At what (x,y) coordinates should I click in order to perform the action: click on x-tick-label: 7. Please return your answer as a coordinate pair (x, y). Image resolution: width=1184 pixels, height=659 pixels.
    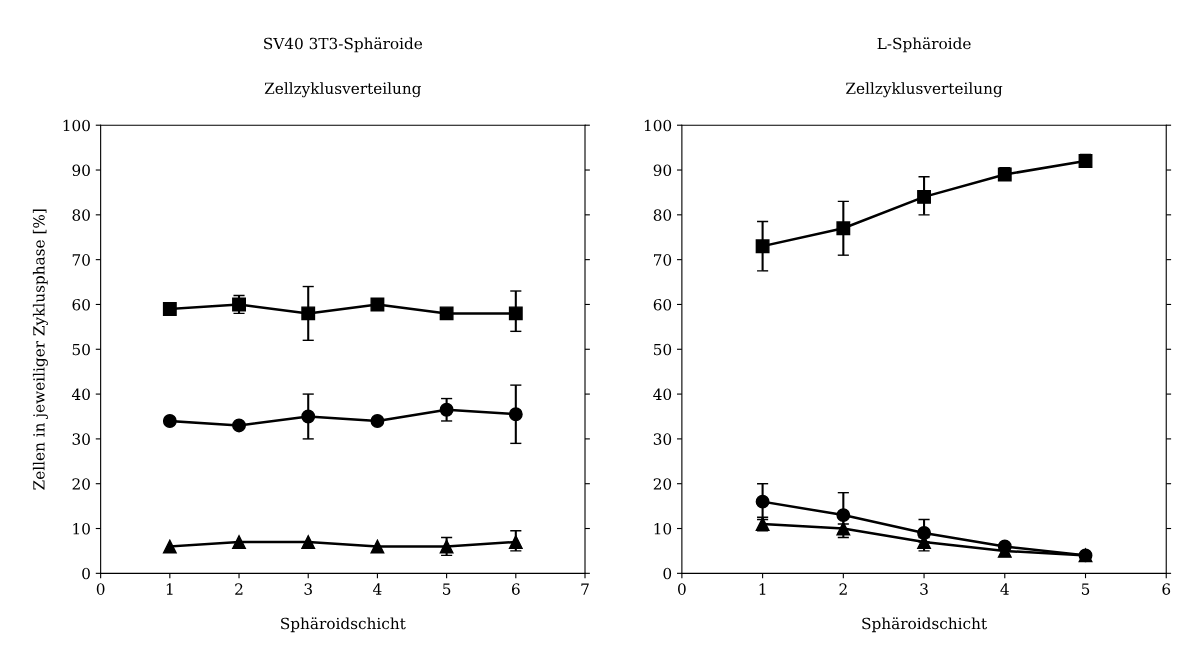
    Looking at the image, I should click on (585, 589).